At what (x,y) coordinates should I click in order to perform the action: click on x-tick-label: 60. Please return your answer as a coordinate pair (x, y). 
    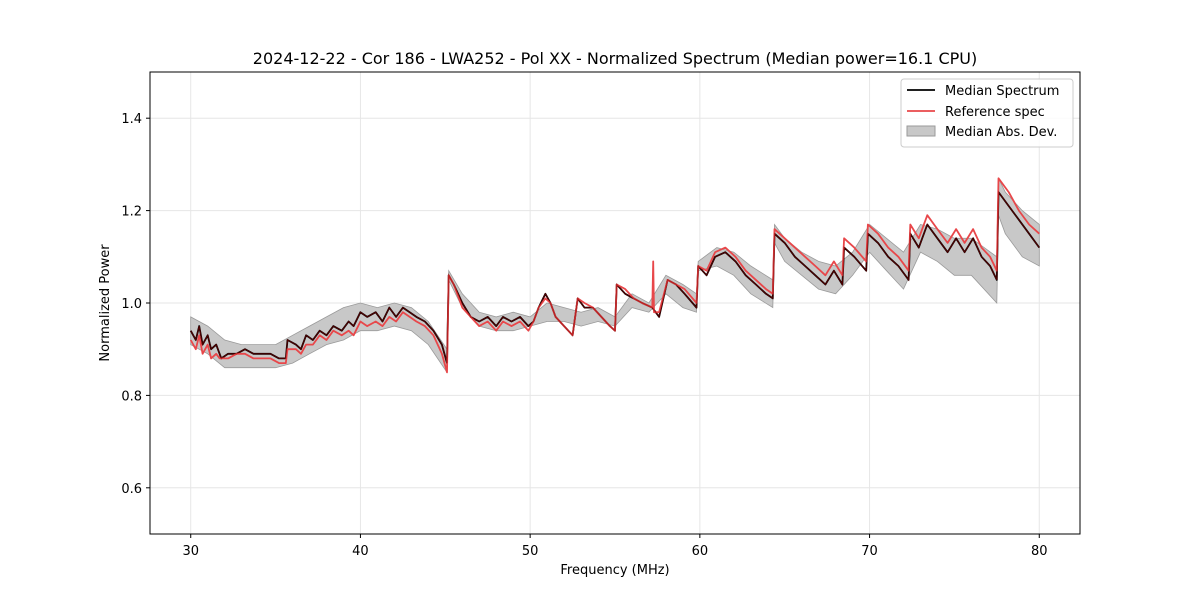
    Looking at the image, I should click on (700, 551).